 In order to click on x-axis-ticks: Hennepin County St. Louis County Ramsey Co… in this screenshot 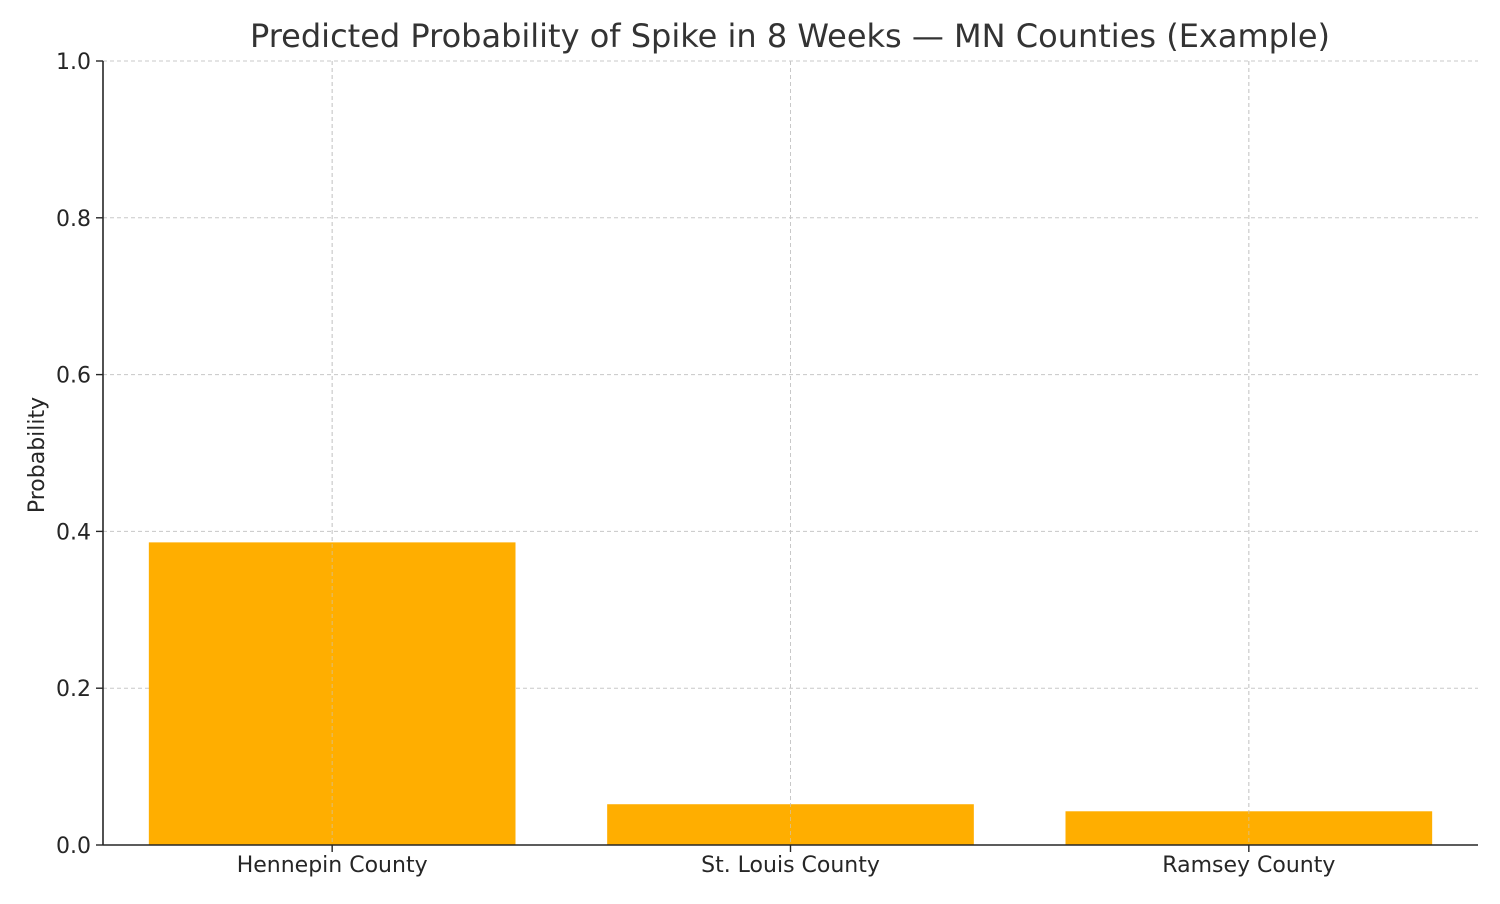, I will do `click(786, 861)`.